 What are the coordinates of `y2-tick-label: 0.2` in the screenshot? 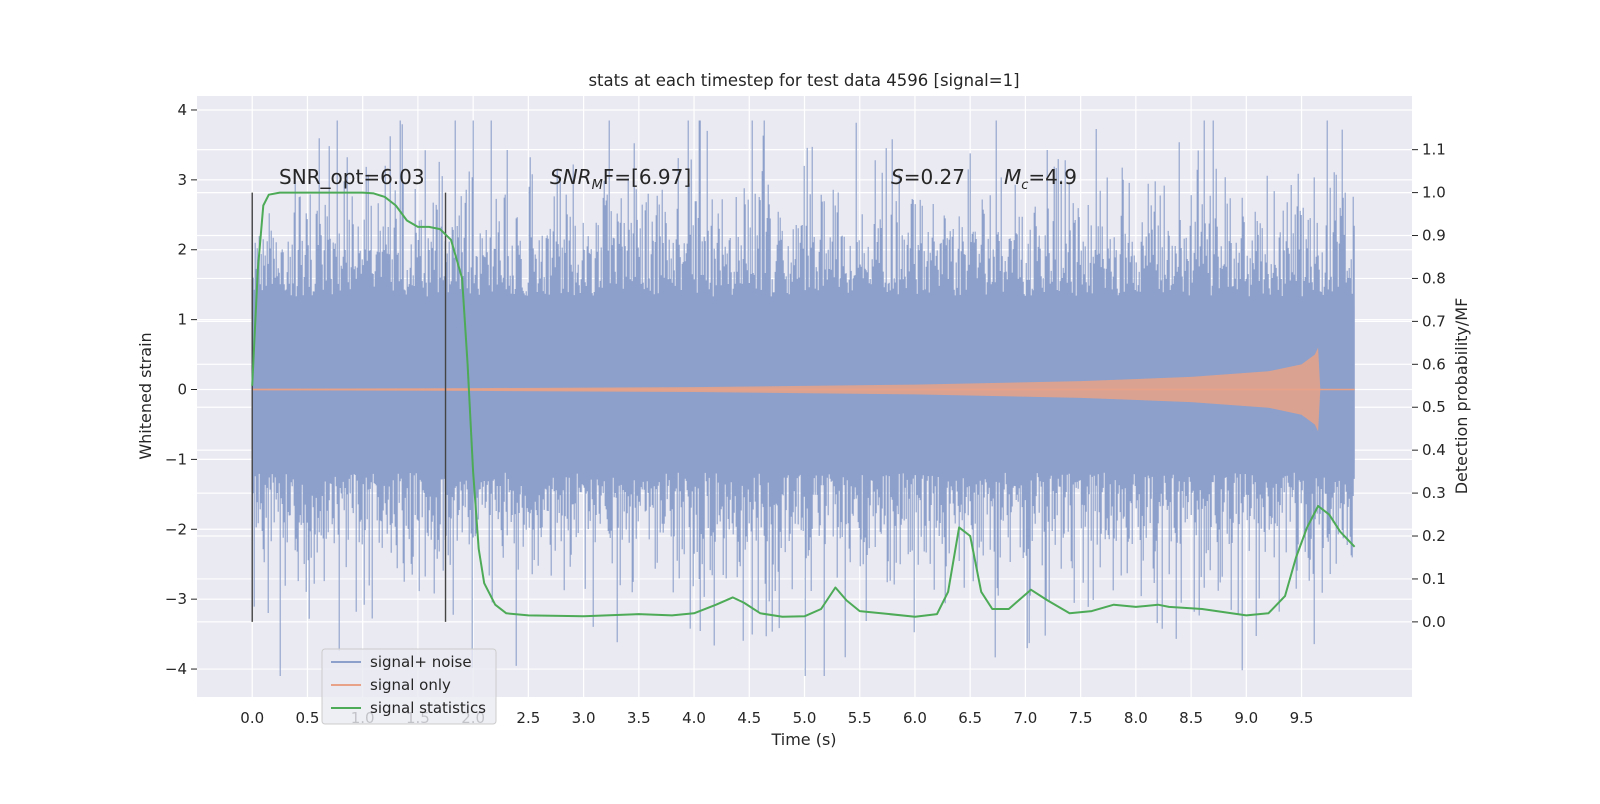 It's located at (1434, 536).